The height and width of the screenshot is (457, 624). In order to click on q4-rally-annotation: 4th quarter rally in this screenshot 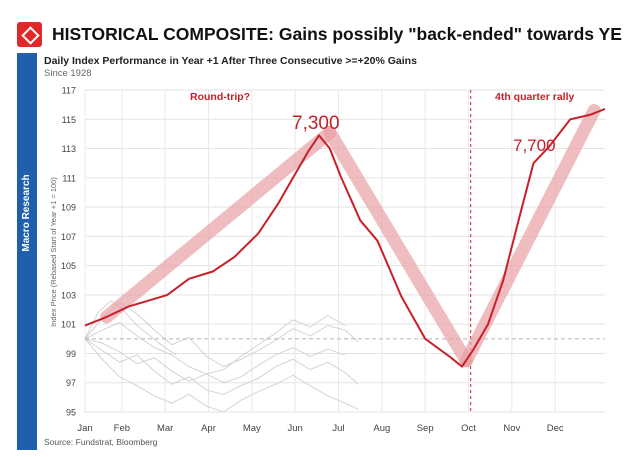, I will do `click(535, 97)`.